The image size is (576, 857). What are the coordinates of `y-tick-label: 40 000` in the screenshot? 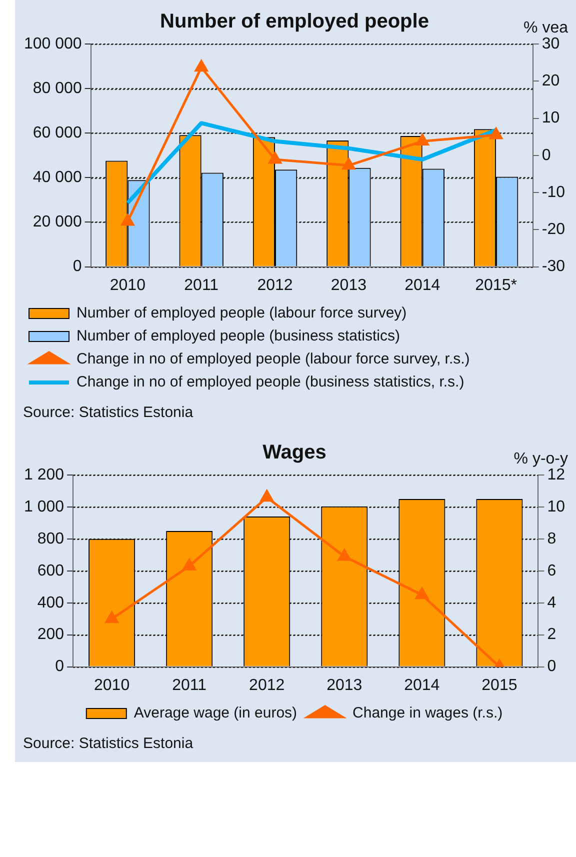 It's located at (57, 177).